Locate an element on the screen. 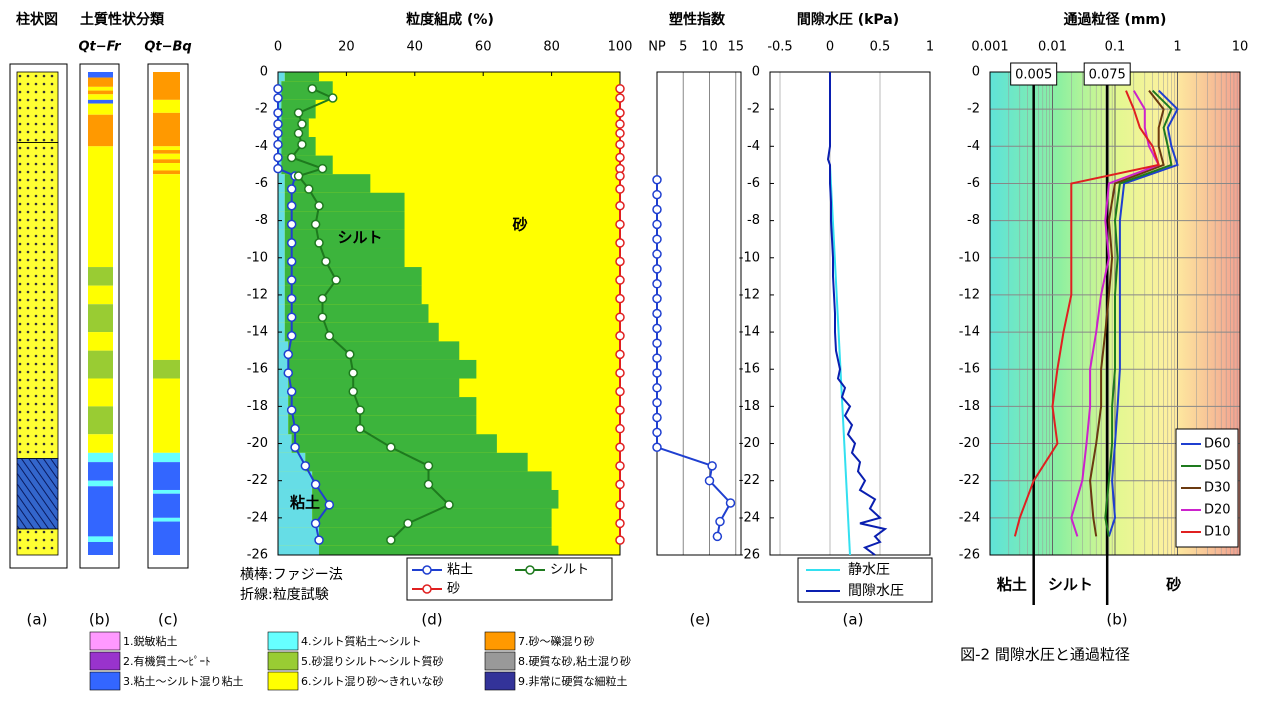 The width and height of the screenshot is (1277, 702). layer-pattern is located at coordinates (37, 493).